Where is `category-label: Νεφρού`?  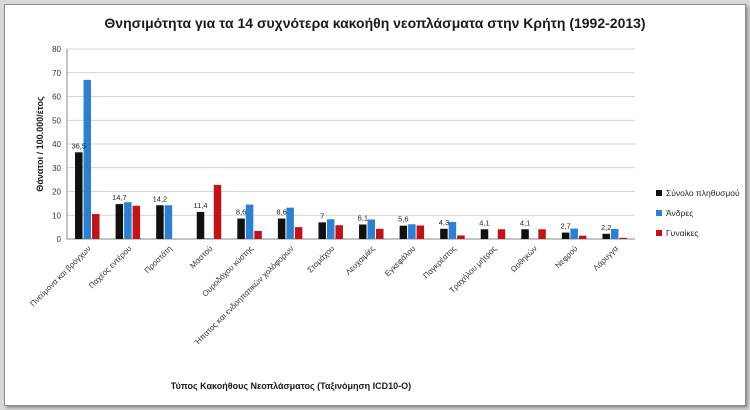 category-label: Νεφρού is located at coordinates (566, 257).